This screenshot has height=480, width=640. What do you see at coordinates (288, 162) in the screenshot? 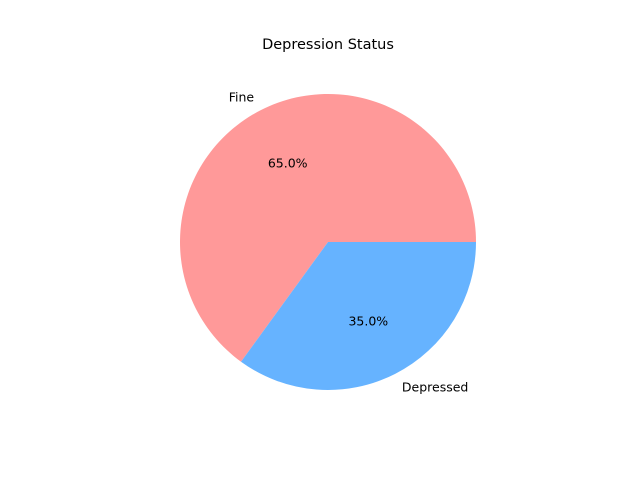
I see `percent-label-fine: 65.0%` at bounding box center [288, 162].